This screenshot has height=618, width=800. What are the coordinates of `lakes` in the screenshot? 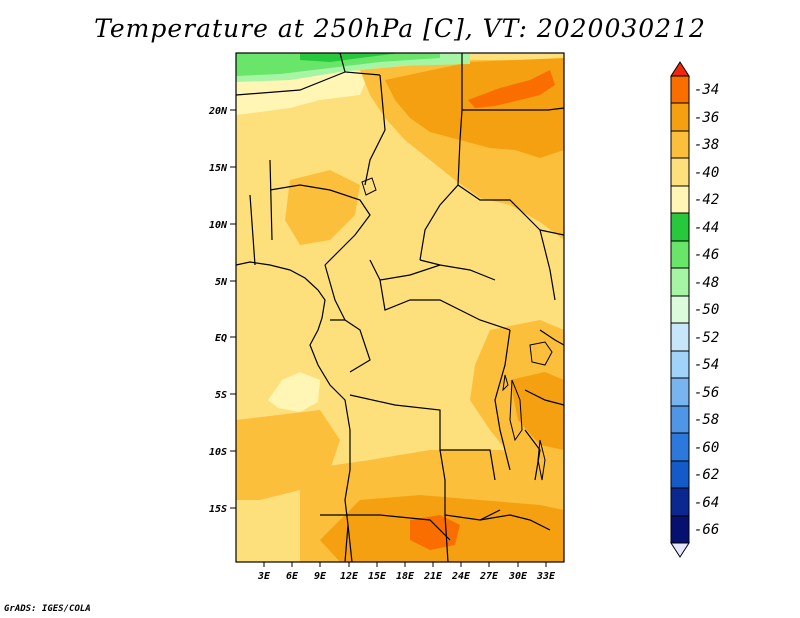 It's located at (457, 329).